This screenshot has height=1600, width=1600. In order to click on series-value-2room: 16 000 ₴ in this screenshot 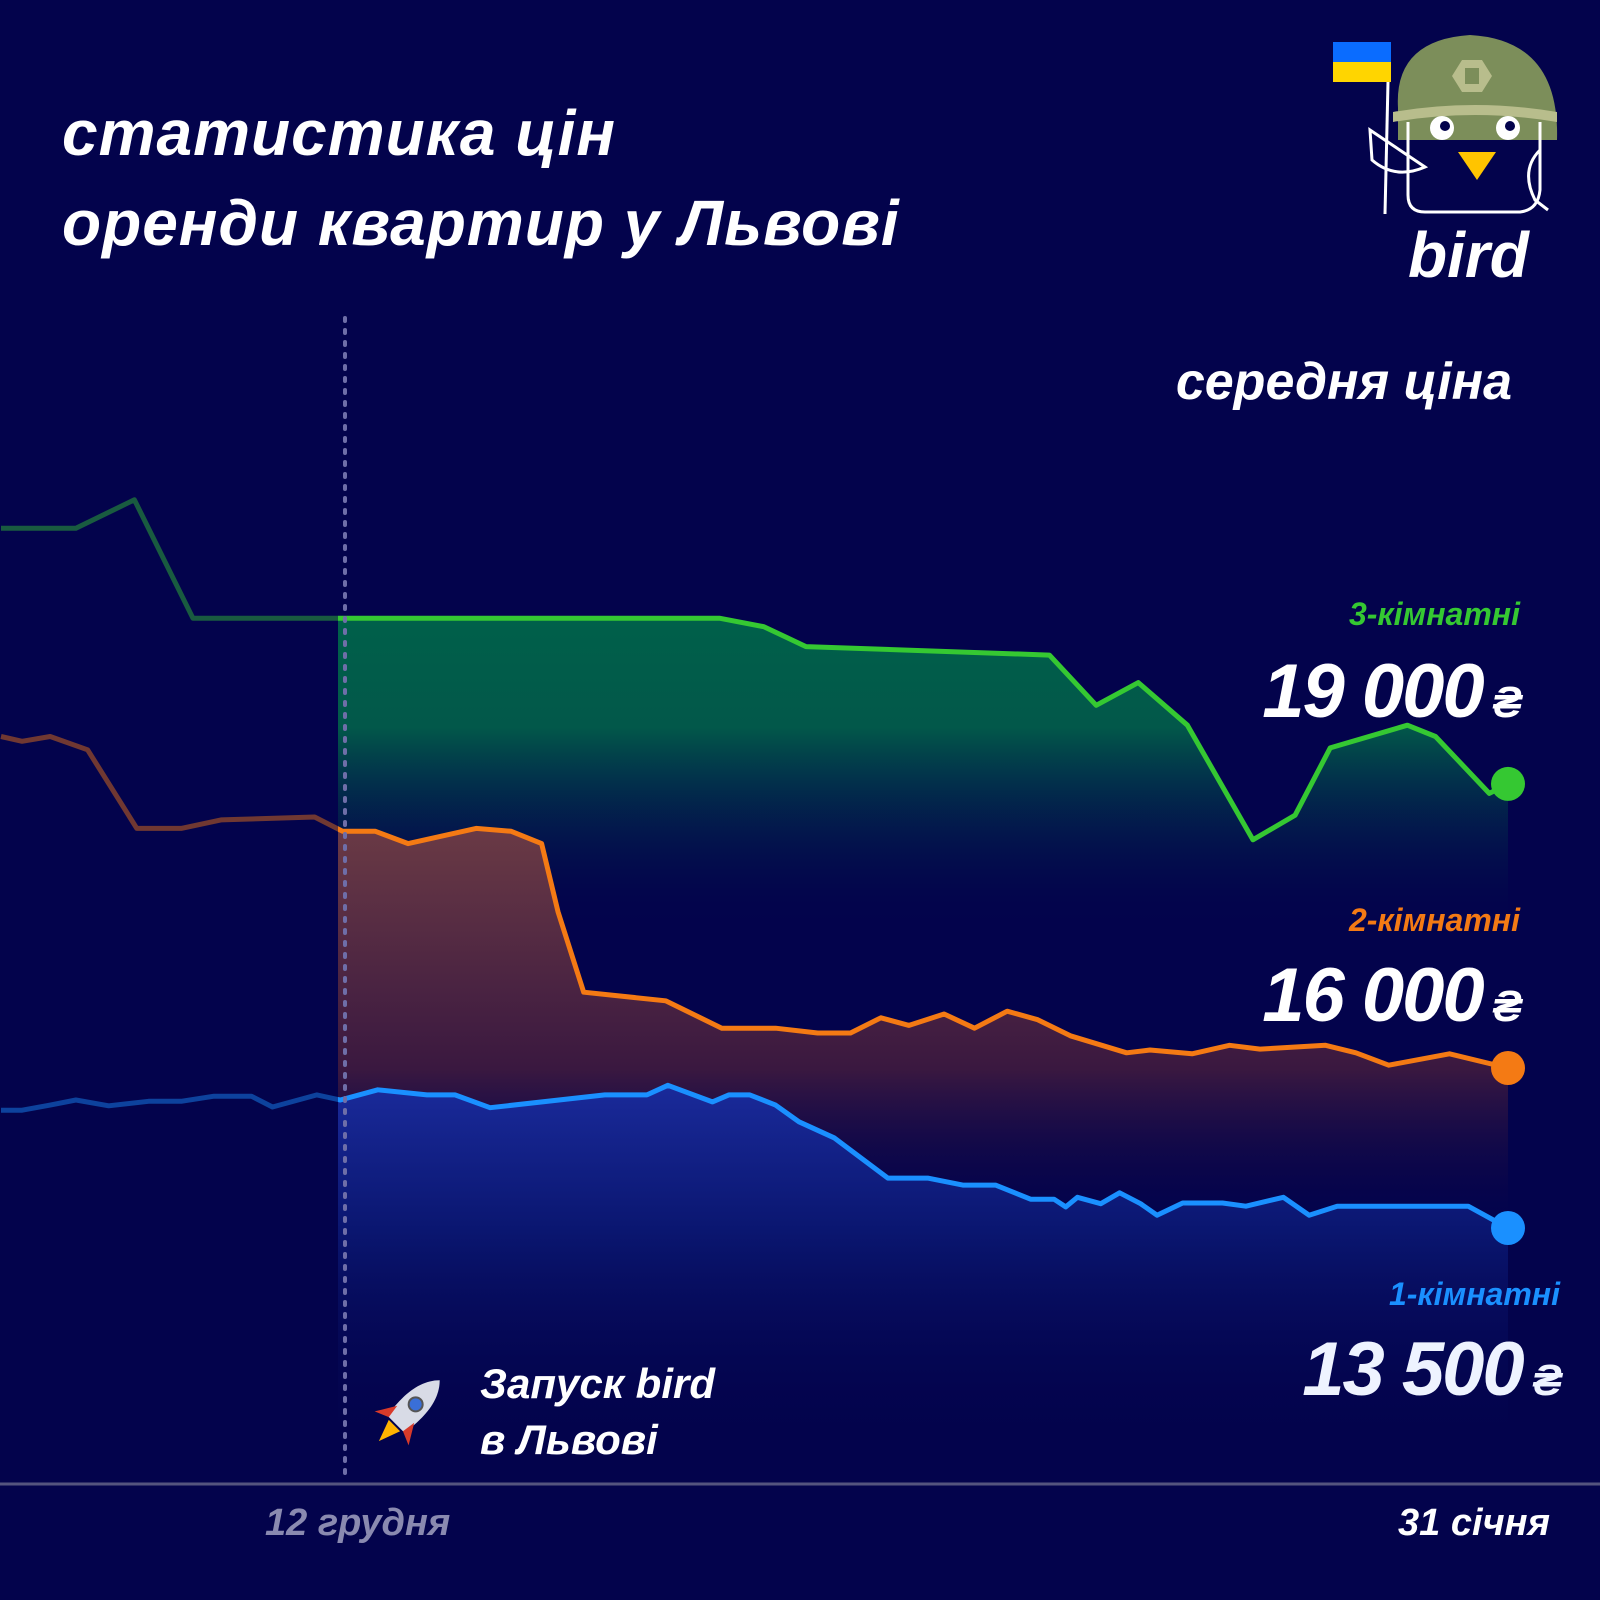, I will do `click(1392, 995)`.